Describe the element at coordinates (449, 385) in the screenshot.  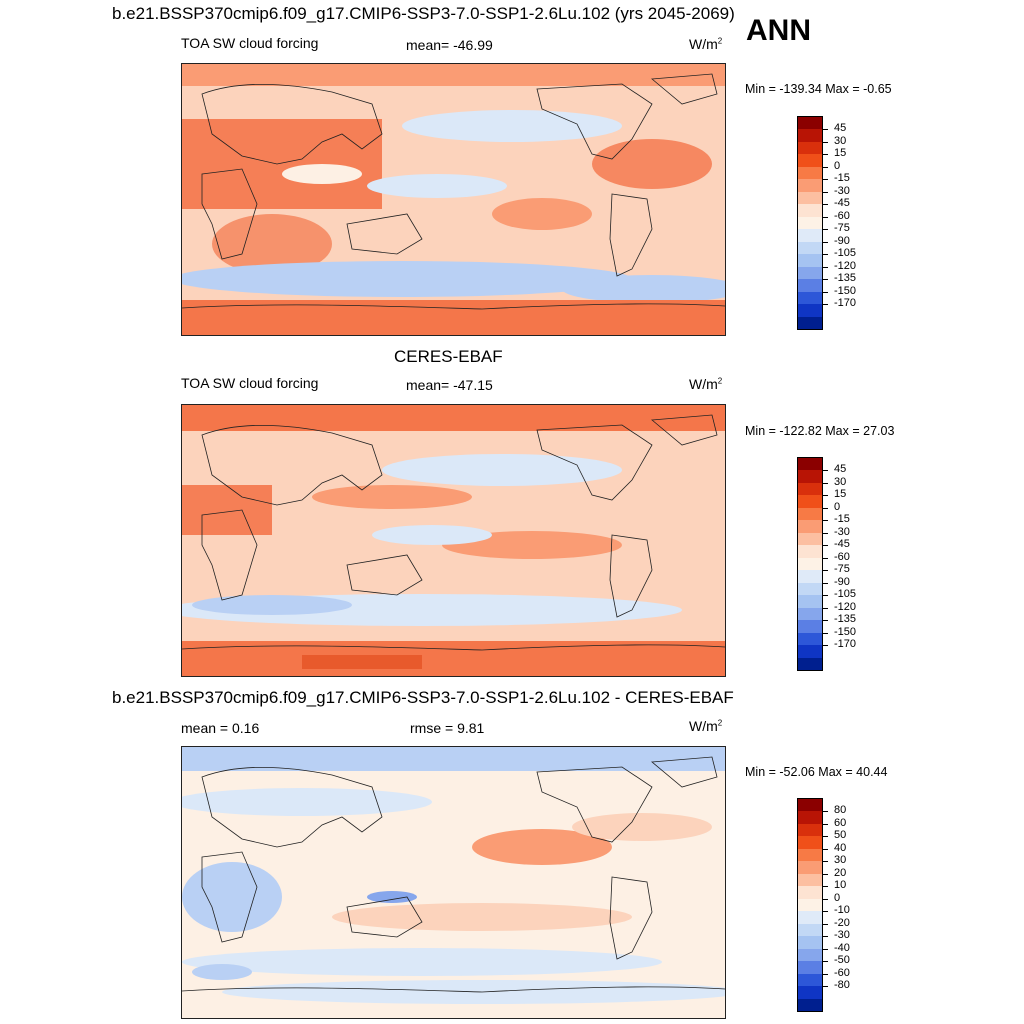
I see `mean-label: mean= -47.15` at that location.